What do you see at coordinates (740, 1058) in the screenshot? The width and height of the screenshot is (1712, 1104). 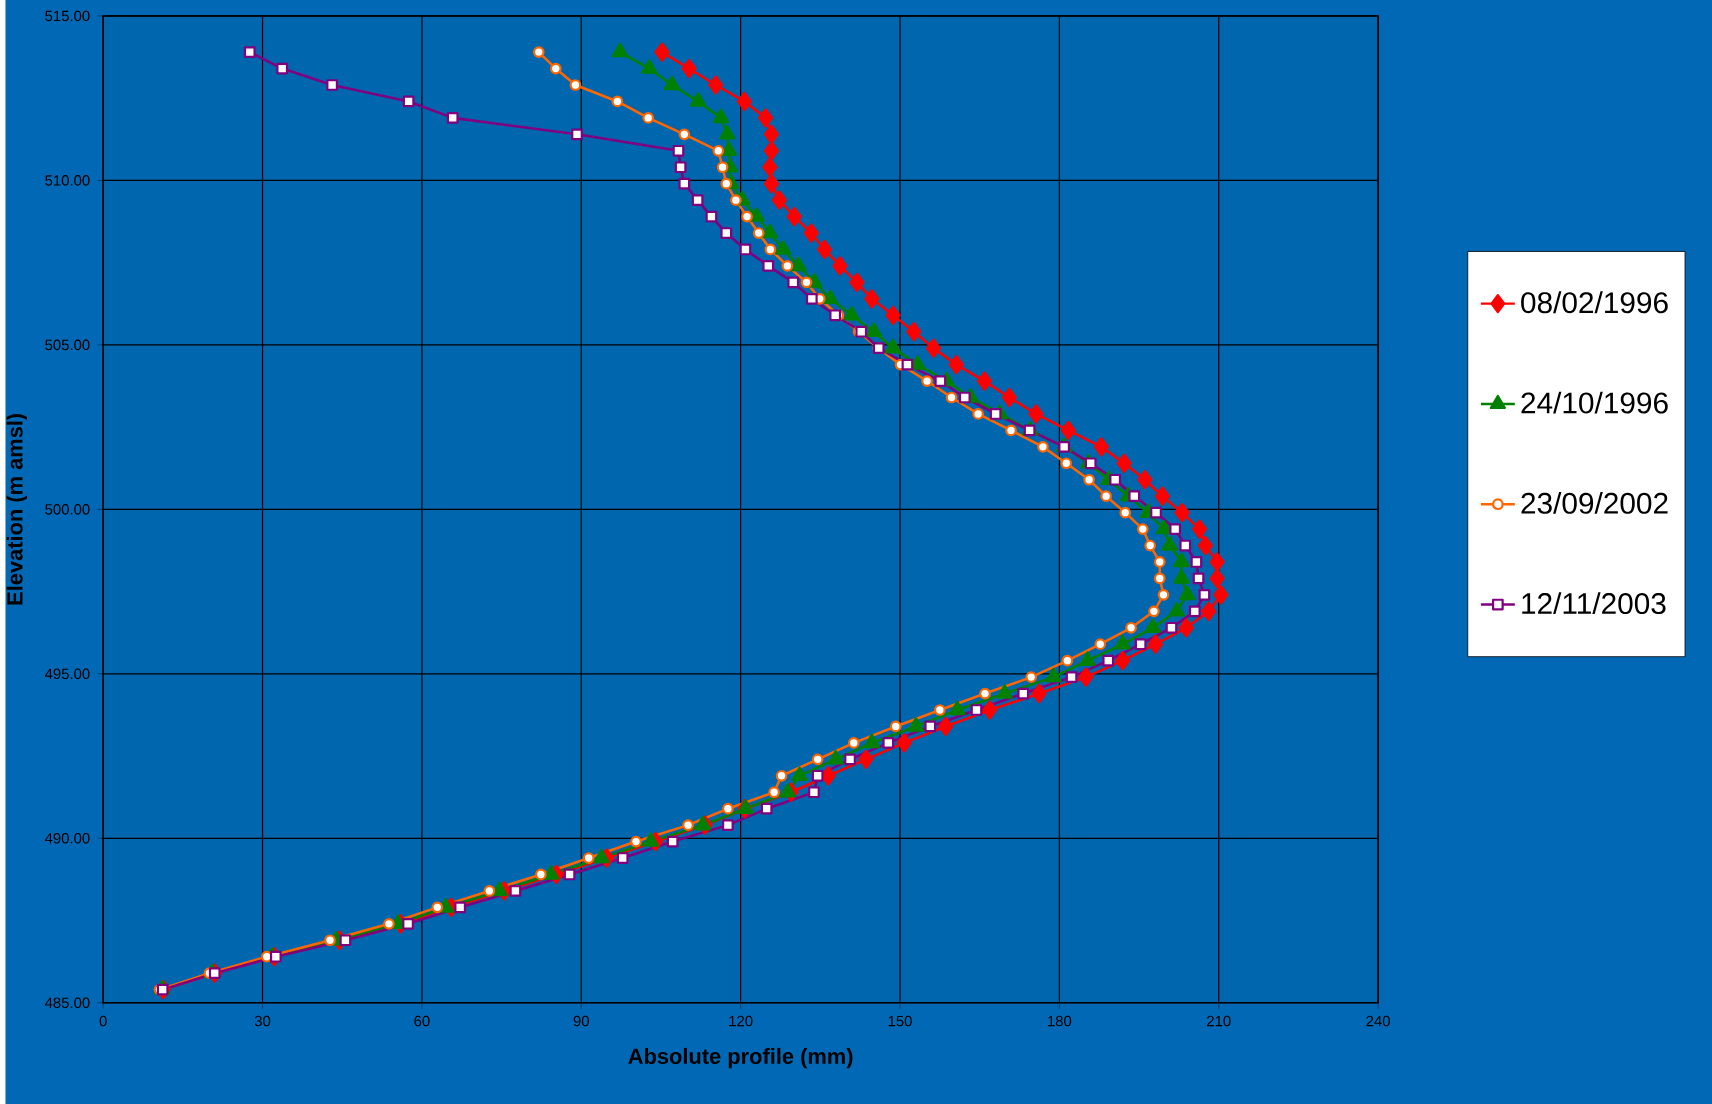 I see `x-axis-title: Absolute profile (mm)` at bounding box center [740, 1058].